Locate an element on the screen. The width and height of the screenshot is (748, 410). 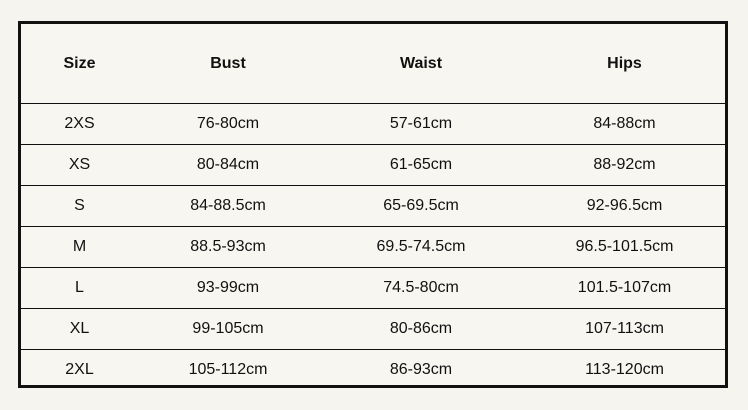
table-row: XS 80-84cm 61-65cm 88-92cm is located at coordinates (373, 165).